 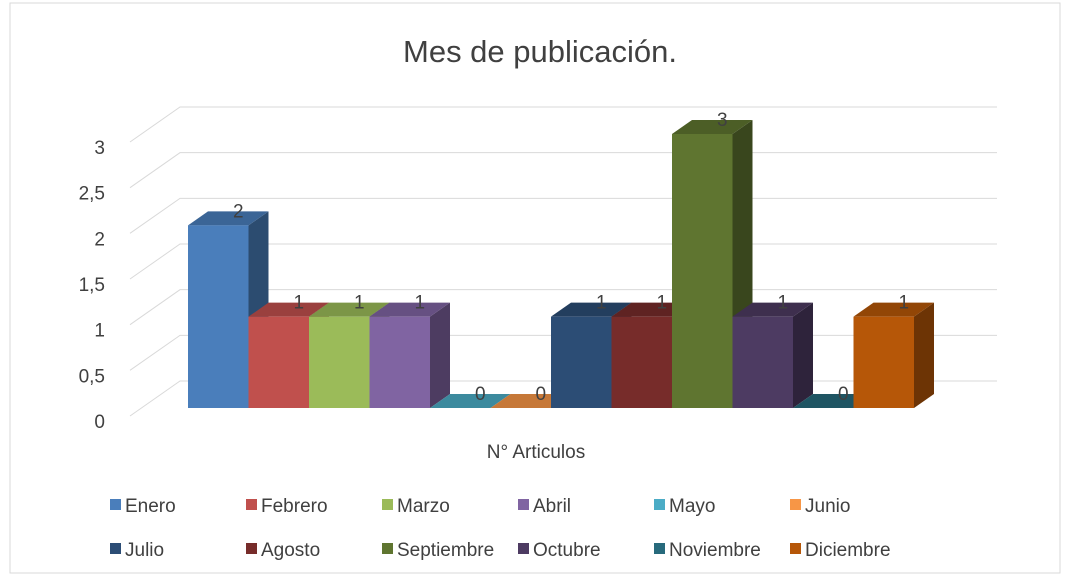 I want to click on y-tick-label: 2,5, so click(x=92, y=194).